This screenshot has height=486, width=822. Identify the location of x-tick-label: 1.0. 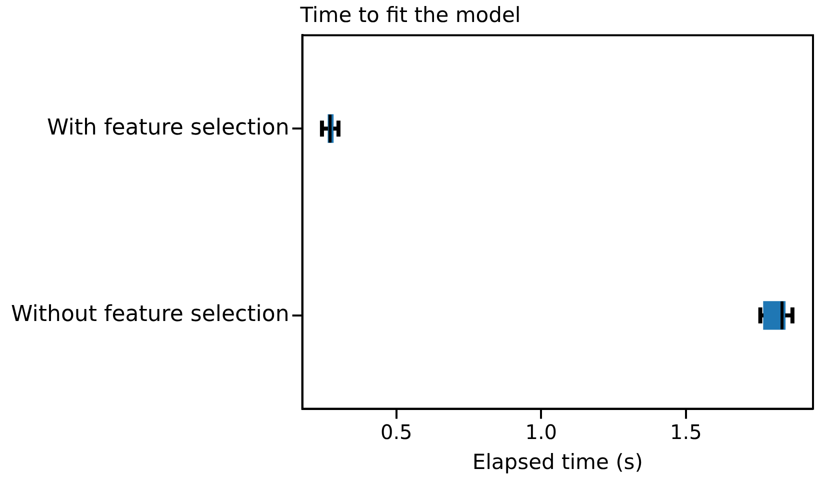
(541, 432).